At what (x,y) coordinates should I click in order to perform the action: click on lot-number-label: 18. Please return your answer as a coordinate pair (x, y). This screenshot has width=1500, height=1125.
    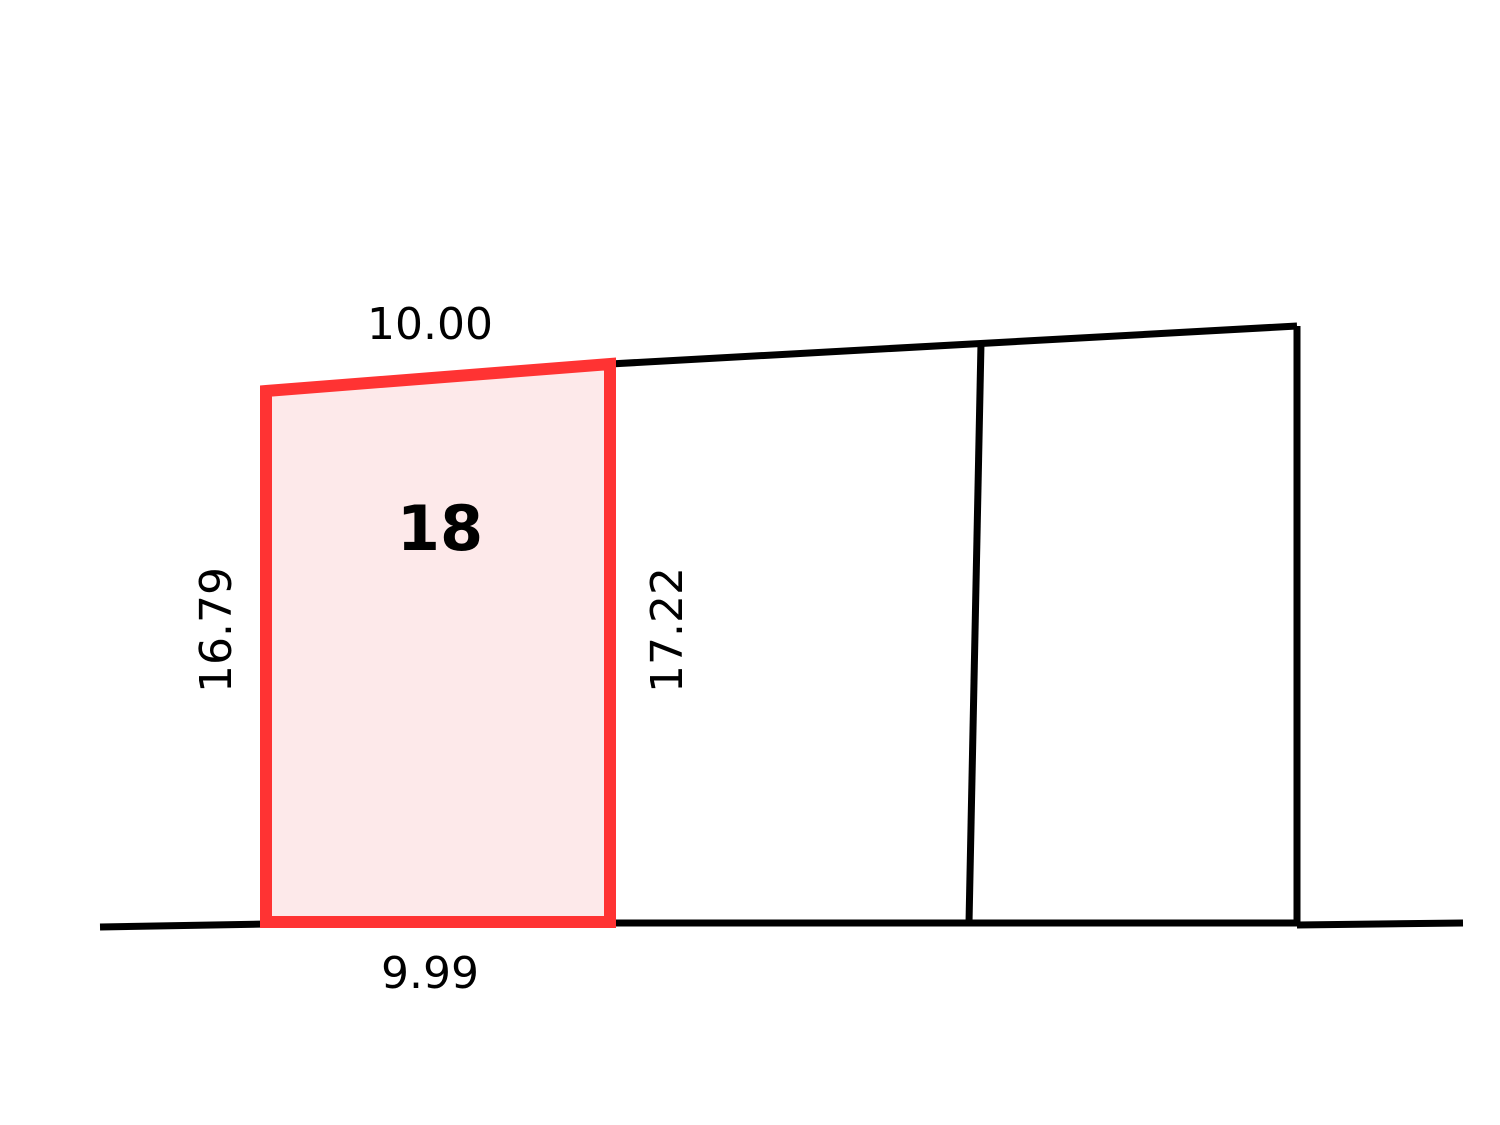
    Looking at the image, I should click on (440, 528).